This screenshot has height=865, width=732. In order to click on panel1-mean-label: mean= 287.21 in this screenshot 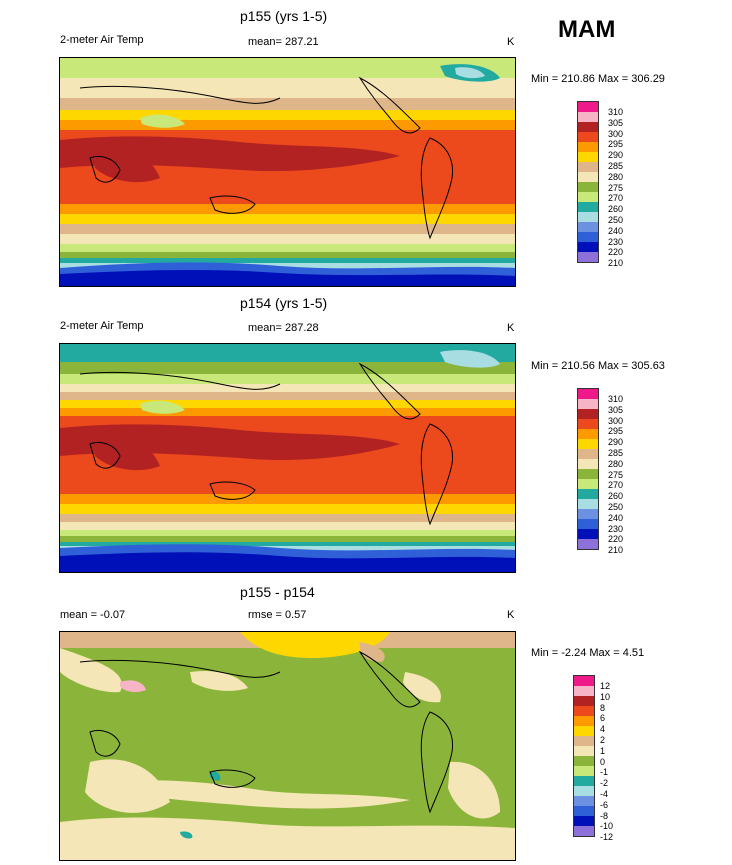, I will do `click(283, 42)`.